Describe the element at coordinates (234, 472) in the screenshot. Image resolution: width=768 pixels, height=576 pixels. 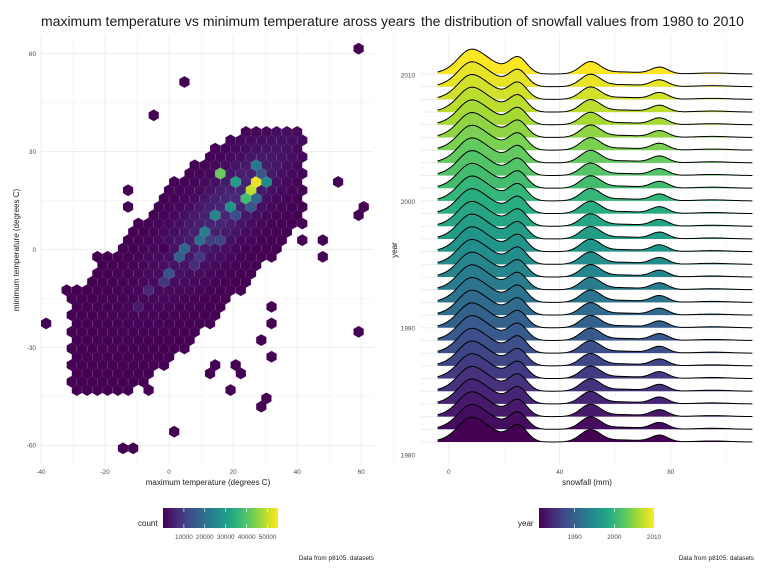
I see `hexbin-x-tick-label: 20` at that location.